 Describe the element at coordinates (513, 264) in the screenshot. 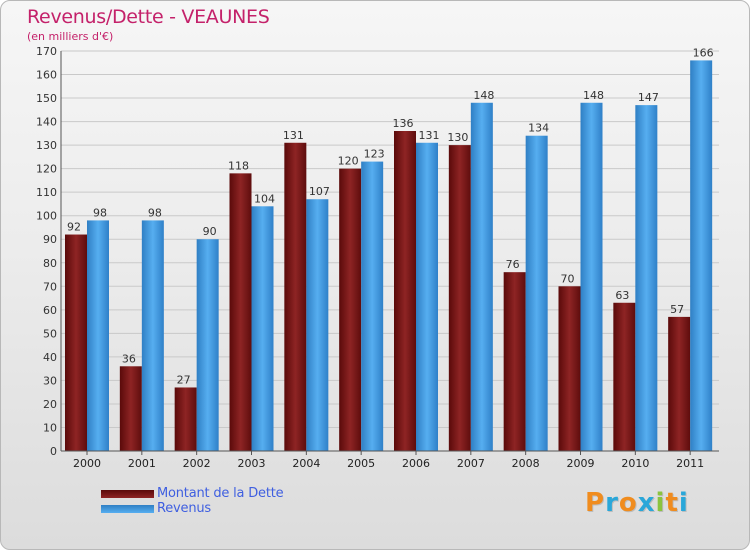

I see `data-label-debt: 76` at that location.